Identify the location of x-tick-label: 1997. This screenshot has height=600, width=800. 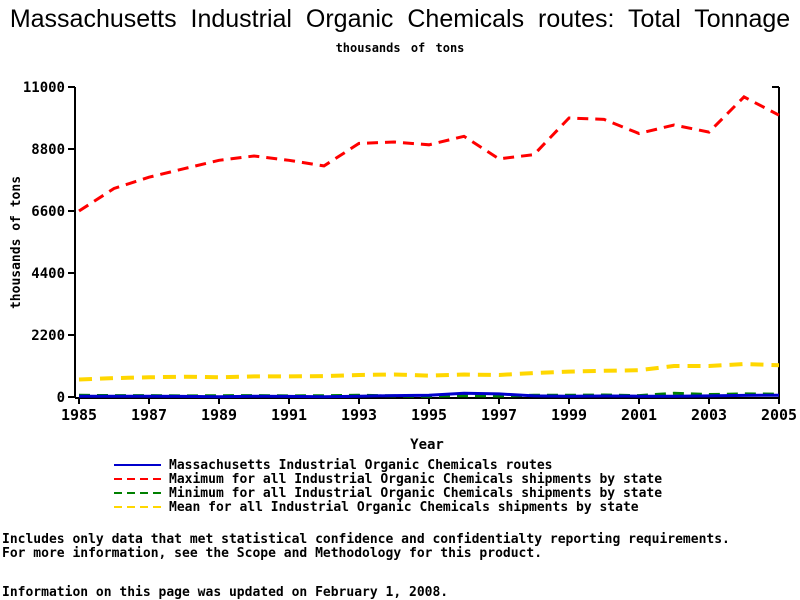
(499, 415).